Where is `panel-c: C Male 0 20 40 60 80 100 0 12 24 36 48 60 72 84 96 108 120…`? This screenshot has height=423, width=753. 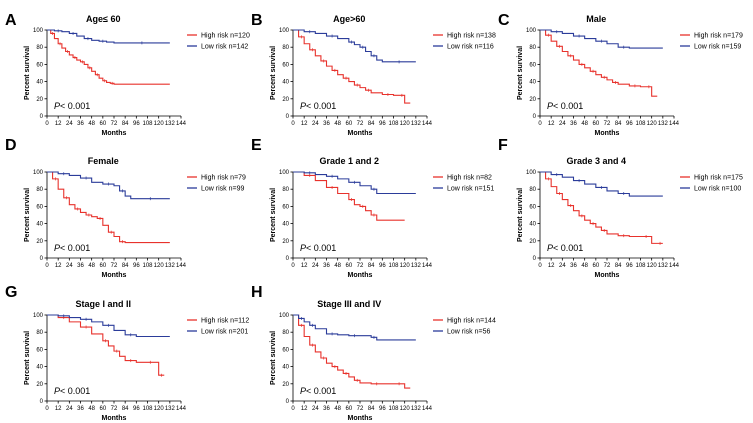
panel-c: C Male 0 20 40 60 80 100 0 12 24 36 48 60 72 84 96 108 120… is located at coordinates (620, 74).